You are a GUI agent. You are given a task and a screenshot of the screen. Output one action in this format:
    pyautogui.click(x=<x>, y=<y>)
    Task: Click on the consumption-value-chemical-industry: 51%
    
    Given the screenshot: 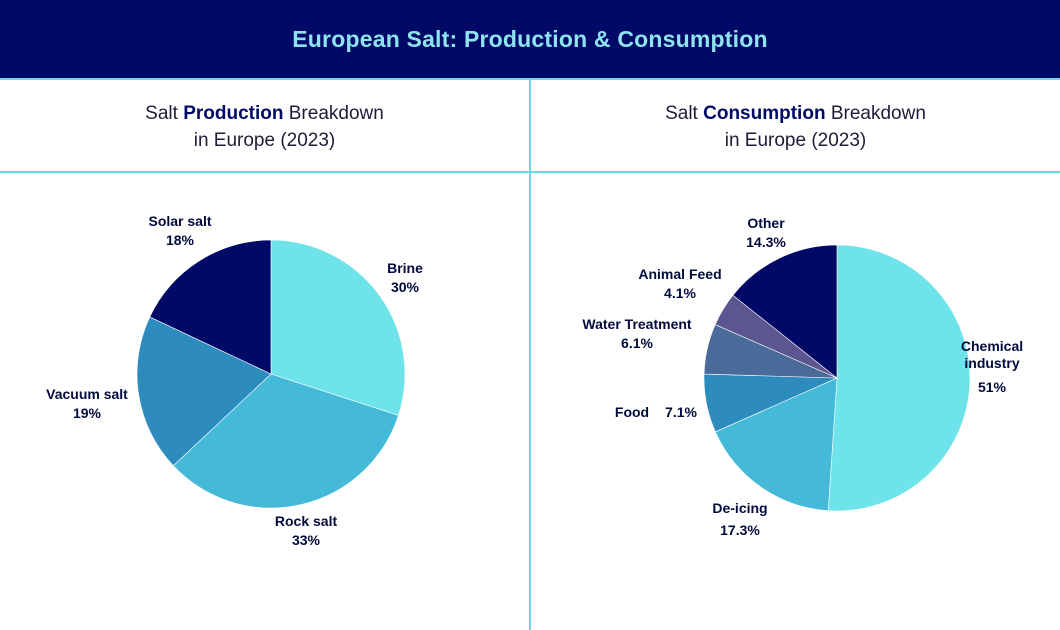 What is the action you would take?
    pyautogui.click(x=992, y=387)
    